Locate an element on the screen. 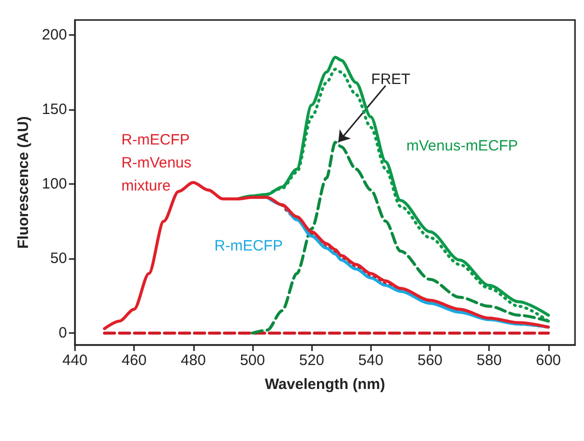  x-tick-label: 520 is located at coordinates (311, 360).